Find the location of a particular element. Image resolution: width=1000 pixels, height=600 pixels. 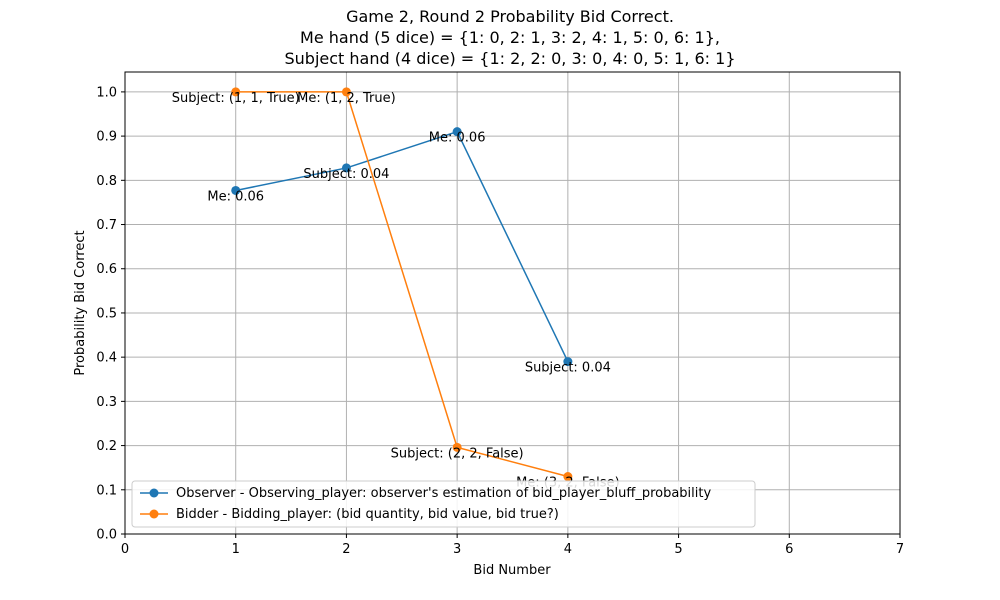

x-tick-label: 5 is located at coordinates (678, 549).